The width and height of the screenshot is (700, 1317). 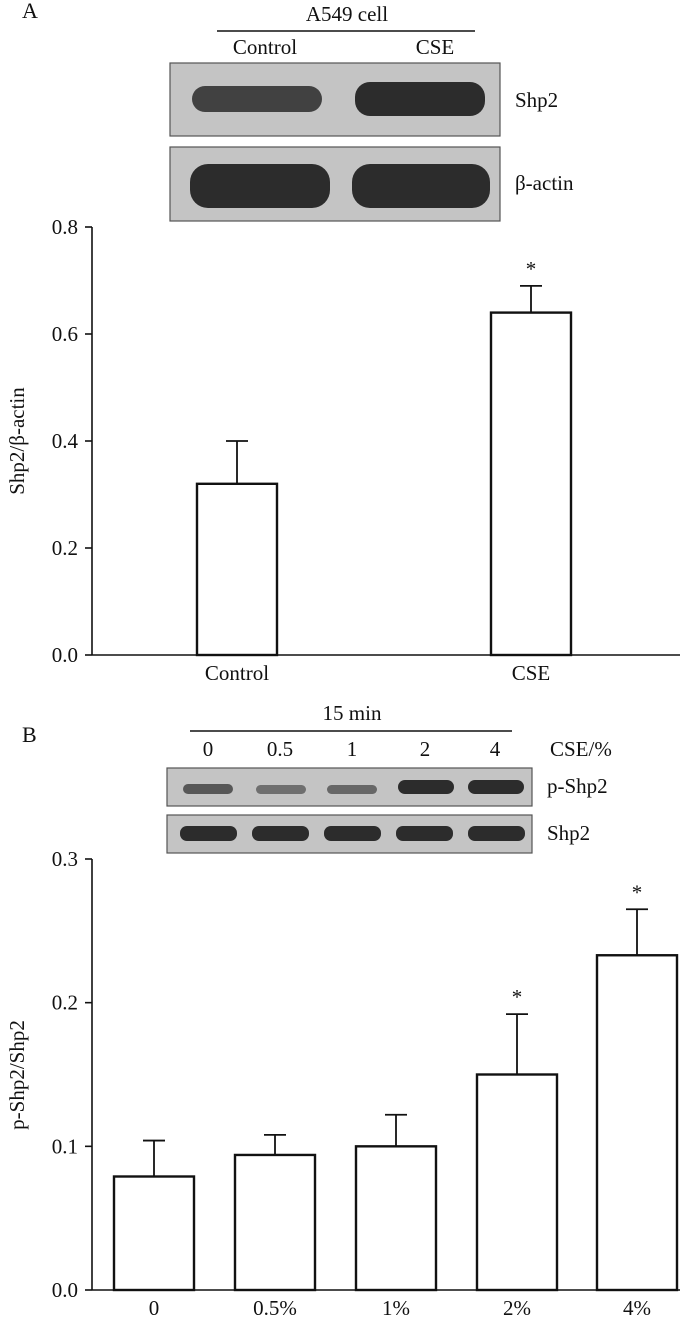 What do you see at coordinates (425, 749) in the screenshot?
I see `blot-b-lane-2: 2` at bounding box center [425, 749].